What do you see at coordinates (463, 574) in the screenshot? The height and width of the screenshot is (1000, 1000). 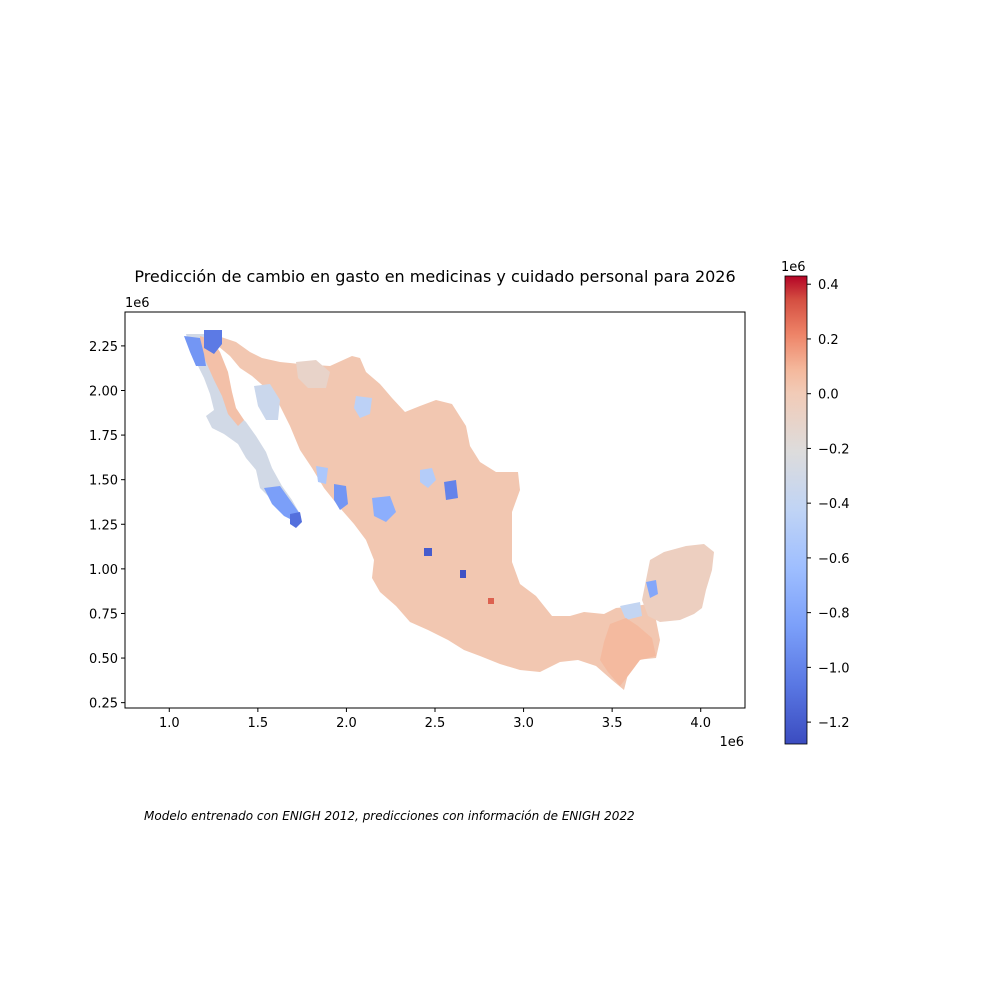 I see `region-guanajuato-blue` at bounding box center [463, 574].